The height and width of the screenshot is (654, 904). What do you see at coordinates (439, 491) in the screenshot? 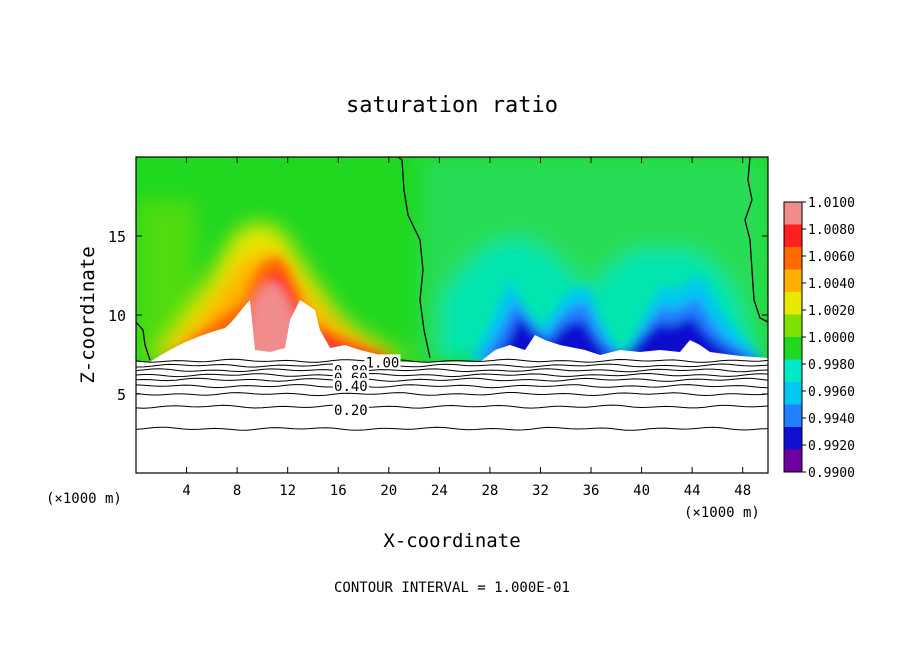
I see `x-tick-label: 24` at bounding box center [439, 491].